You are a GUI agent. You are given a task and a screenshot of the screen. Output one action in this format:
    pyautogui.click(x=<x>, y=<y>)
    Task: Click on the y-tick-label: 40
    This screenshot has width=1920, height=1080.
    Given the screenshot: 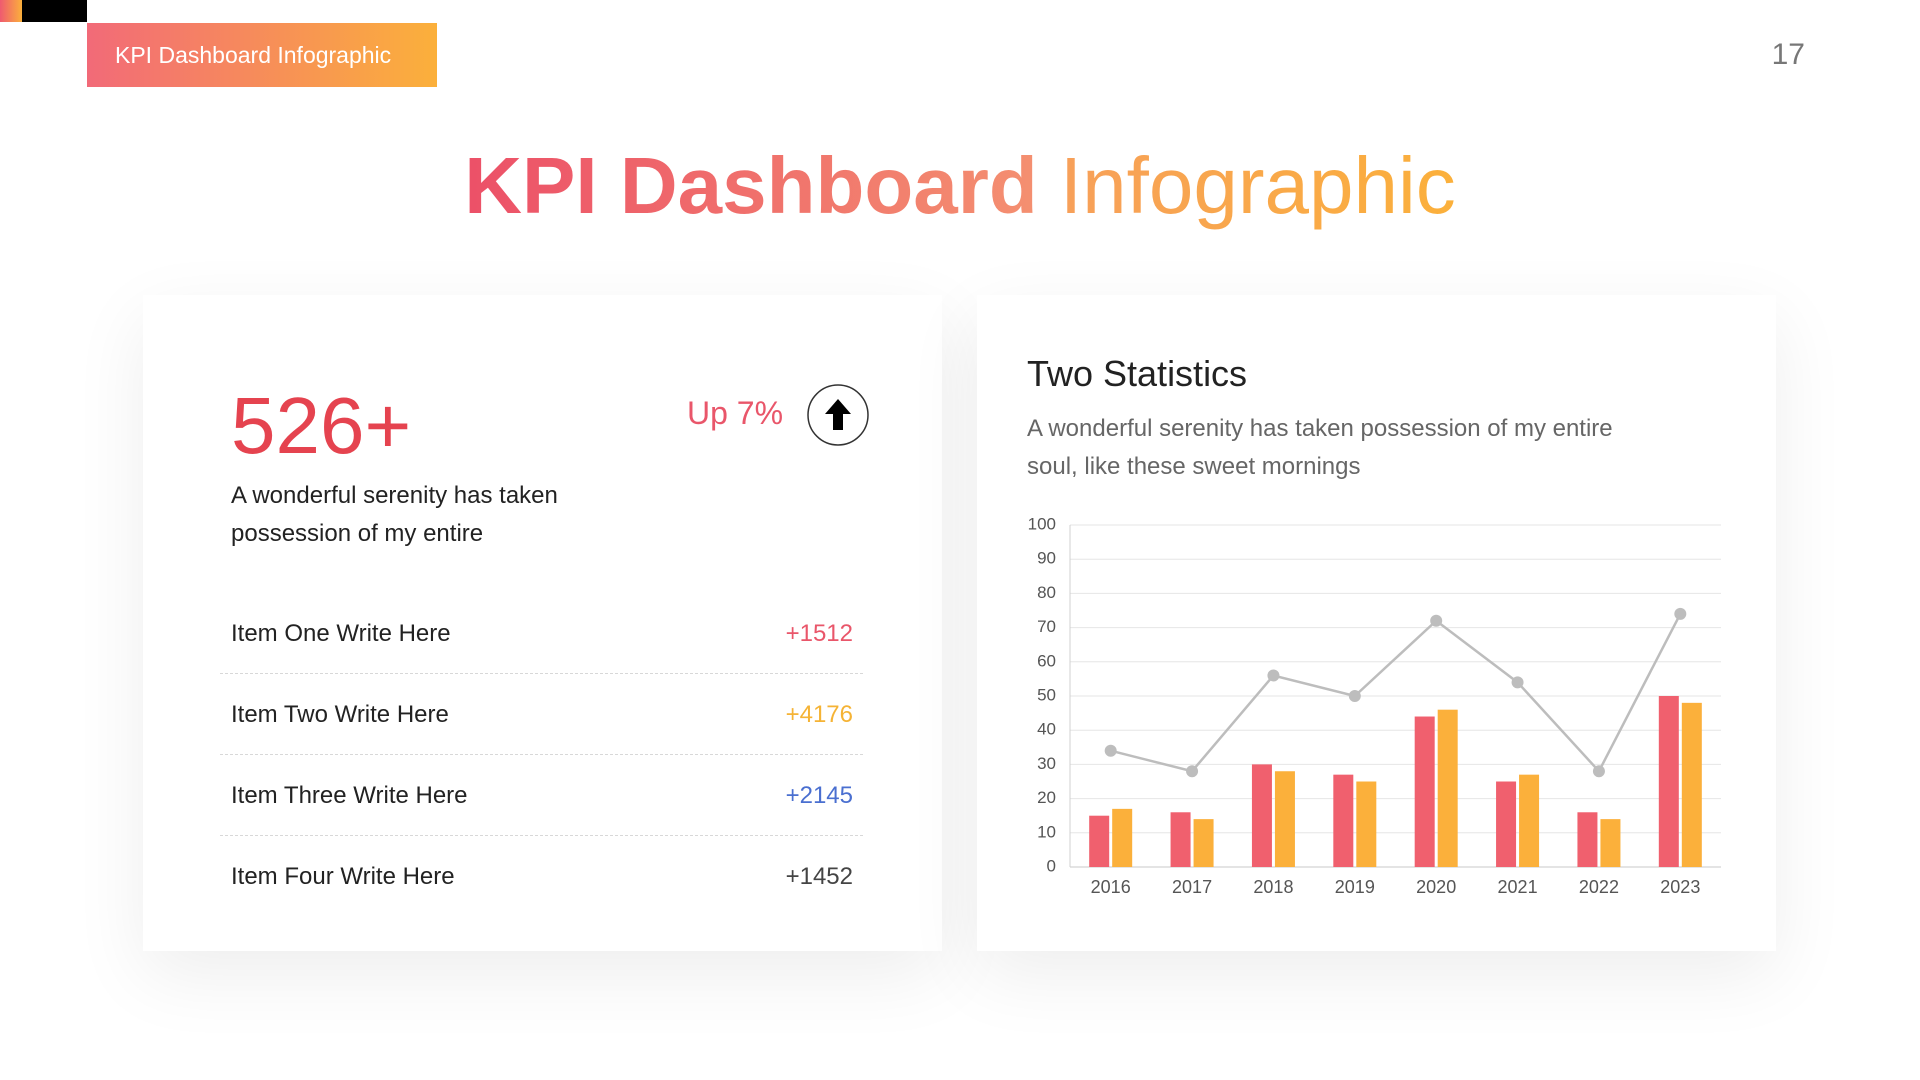 What is the action you would take?
    pyautogui.click(x=1046, y=729)
    